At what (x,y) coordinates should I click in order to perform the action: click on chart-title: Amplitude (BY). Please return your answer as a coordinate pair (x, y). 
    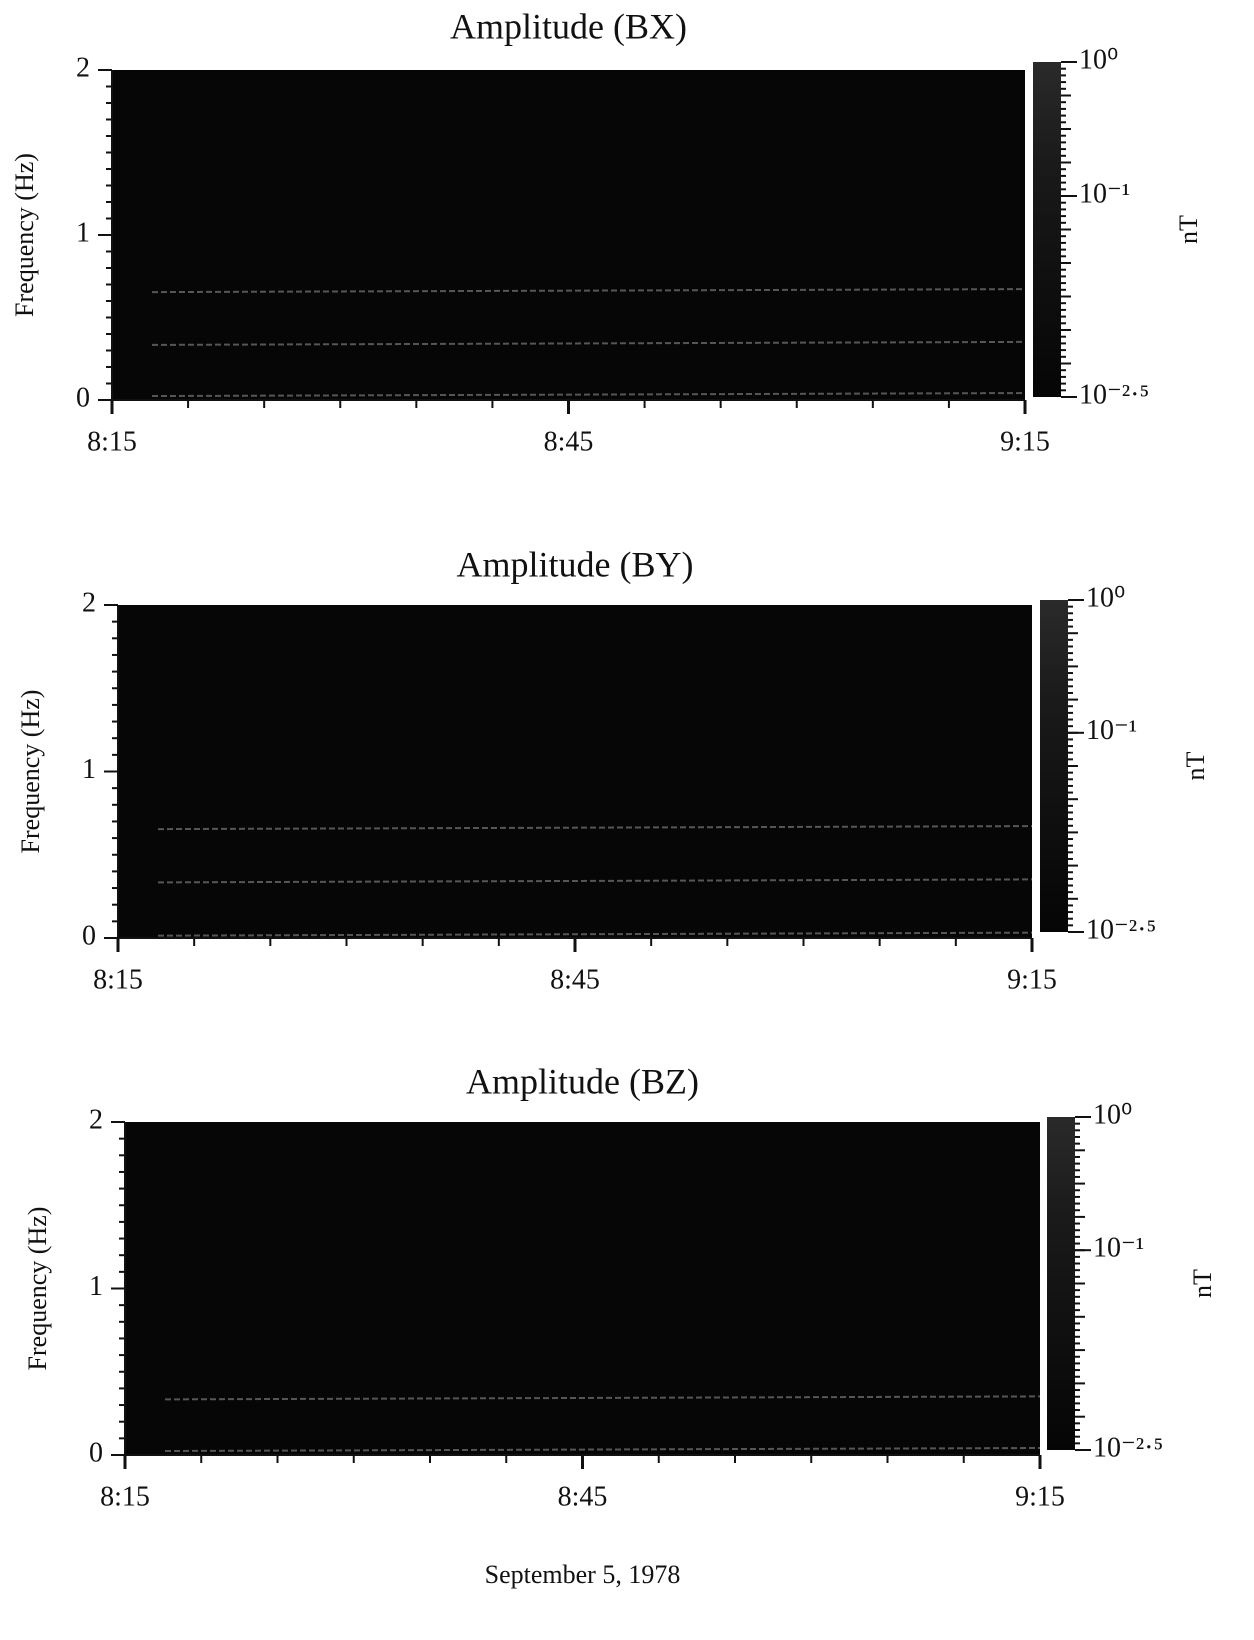
    Looking at the image, I should click on (575, 564).